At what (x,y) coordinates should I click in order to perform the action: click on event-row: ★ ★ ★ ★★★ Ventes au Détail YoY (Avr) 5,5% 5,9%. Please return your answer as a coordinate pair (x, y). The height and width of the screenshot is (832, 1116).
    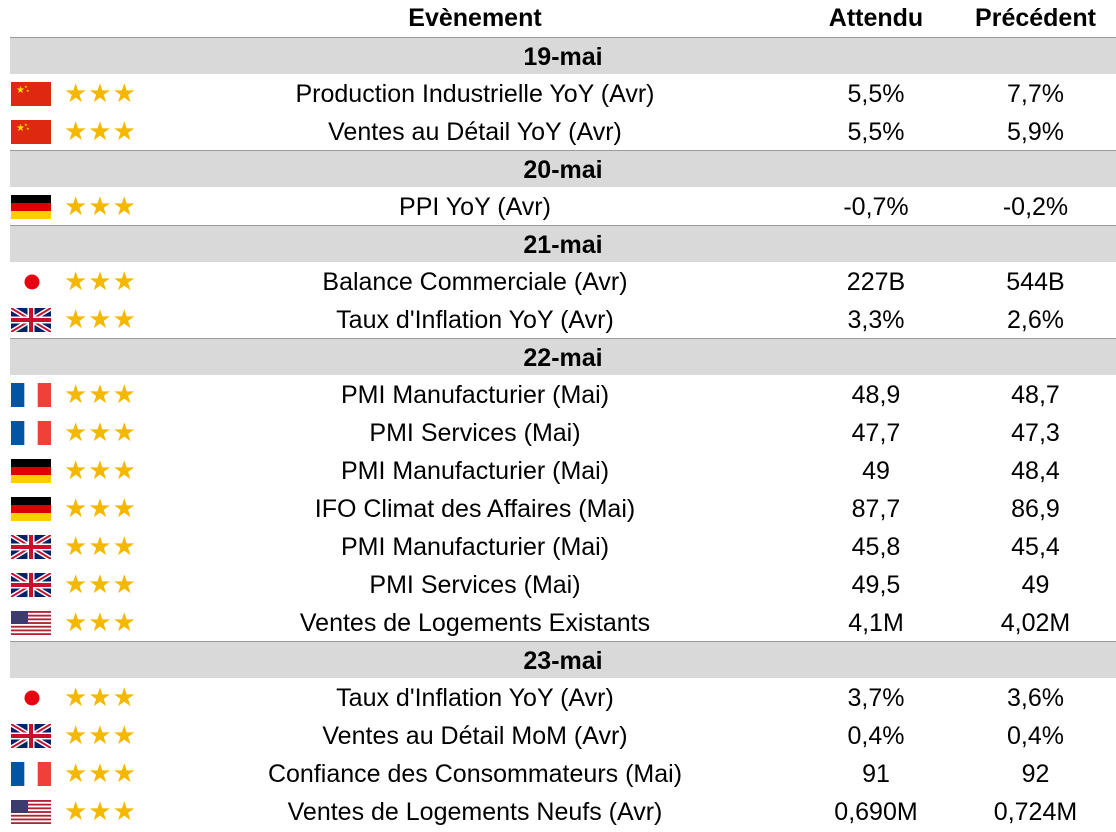
    Looking at the image, I should click on (558, 131).